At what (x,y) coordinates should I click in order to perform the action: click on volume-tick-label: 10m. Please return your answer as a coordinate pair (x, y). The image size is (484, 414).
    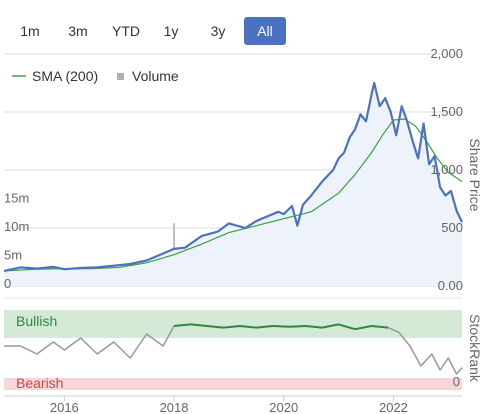
    Looking at the image, I should click on (16, 226).